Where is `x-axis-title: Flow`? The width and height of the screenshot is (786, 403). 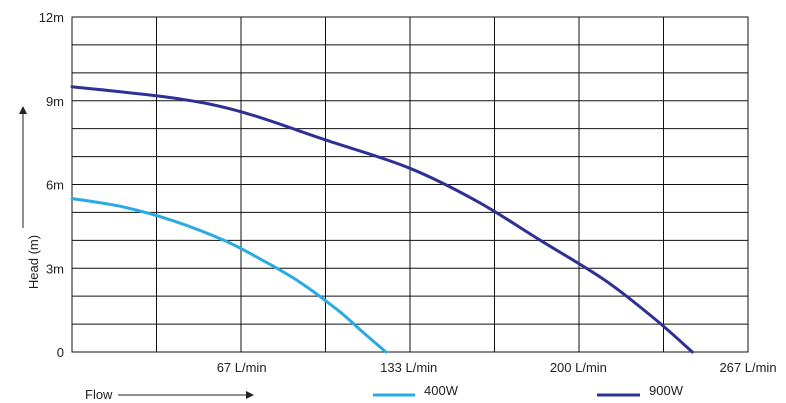 x-axis-title: Flow is located at coordinates (99, 394).